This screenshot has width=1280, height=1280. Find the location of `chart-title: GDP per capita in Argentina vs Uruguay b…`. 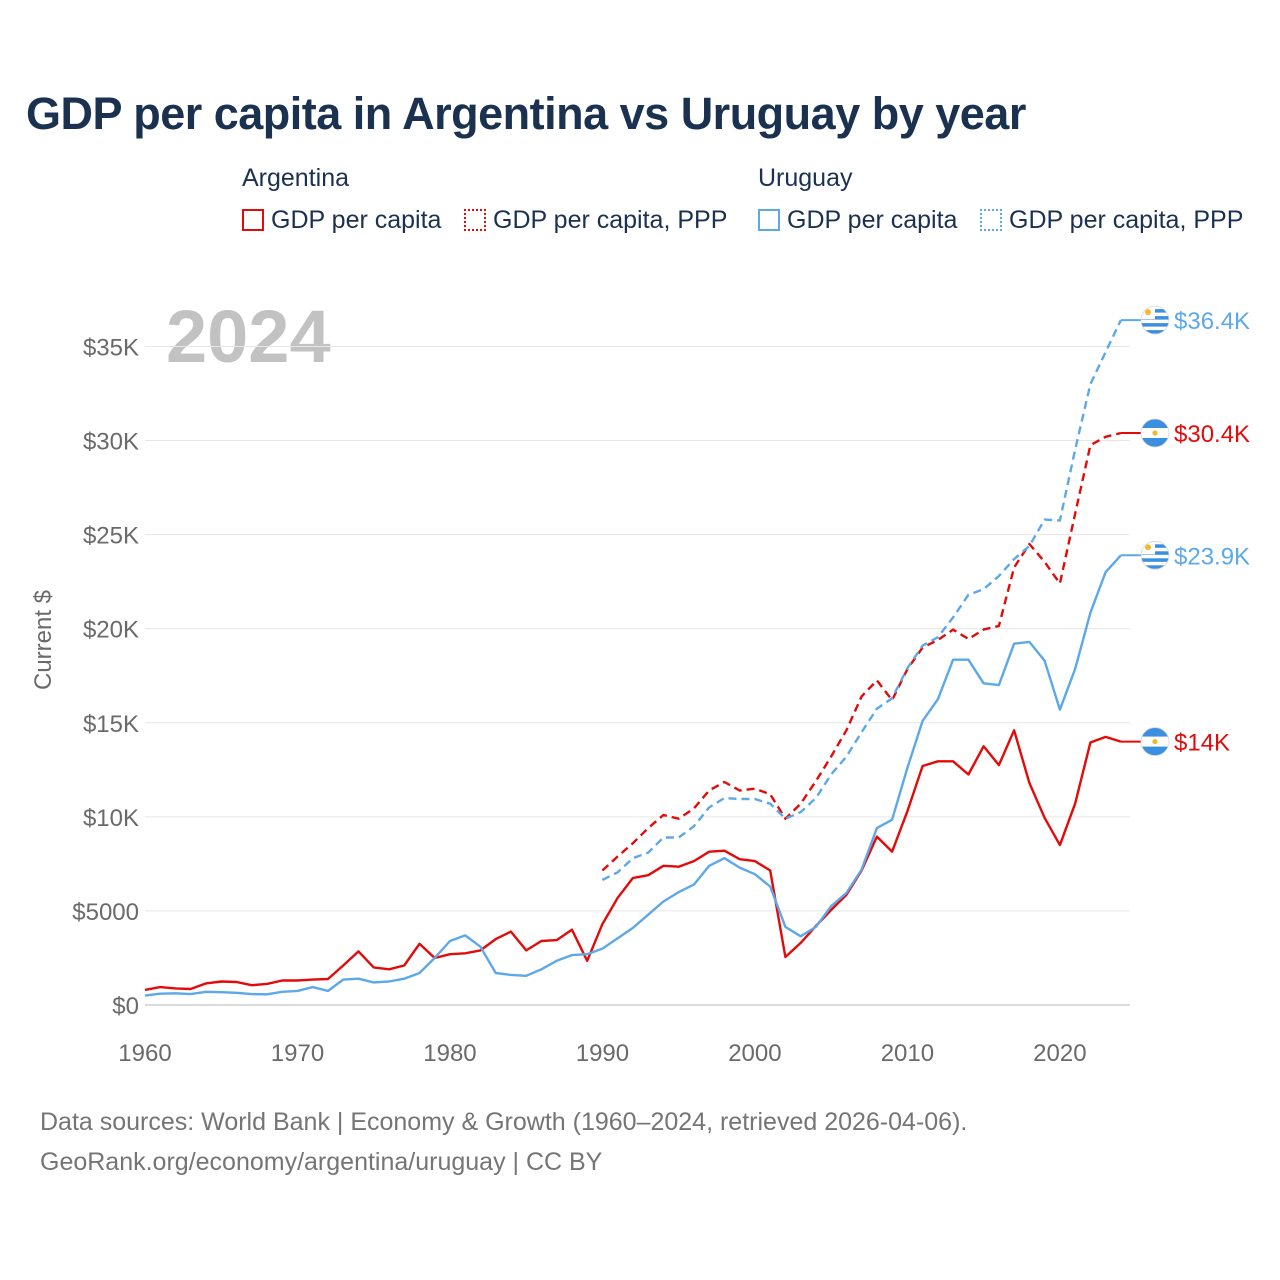

chart-title: GDP per capita in Argentina vs Uruguay b… is located at coordinates (526, 113).